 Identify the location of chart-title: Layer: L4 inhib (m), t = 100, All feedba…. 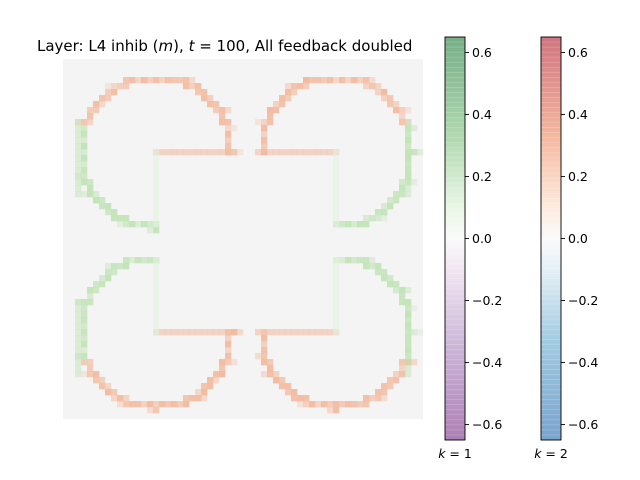
(224, 46).